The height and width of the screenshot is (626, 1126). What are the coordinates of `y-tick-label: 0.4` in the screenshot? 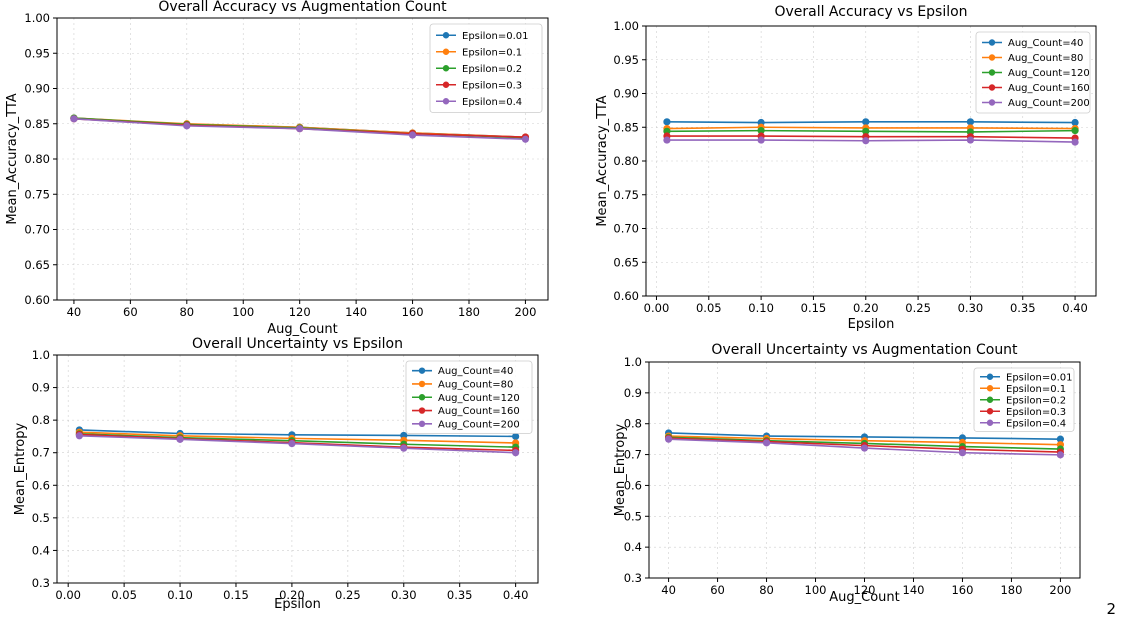 It's located at (633, 547).